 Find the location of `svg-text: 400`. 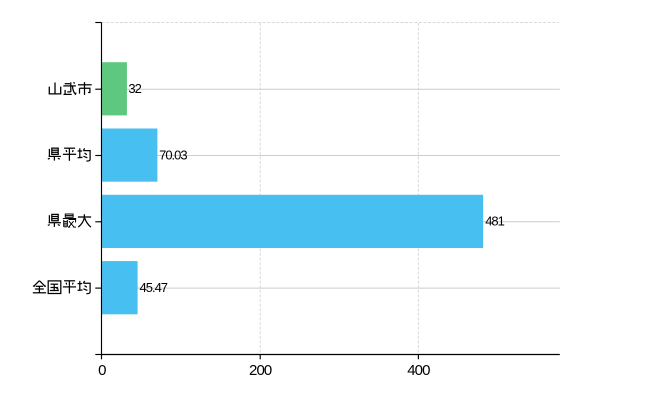

svg-text: 400 is located at coordinates (418, 370).